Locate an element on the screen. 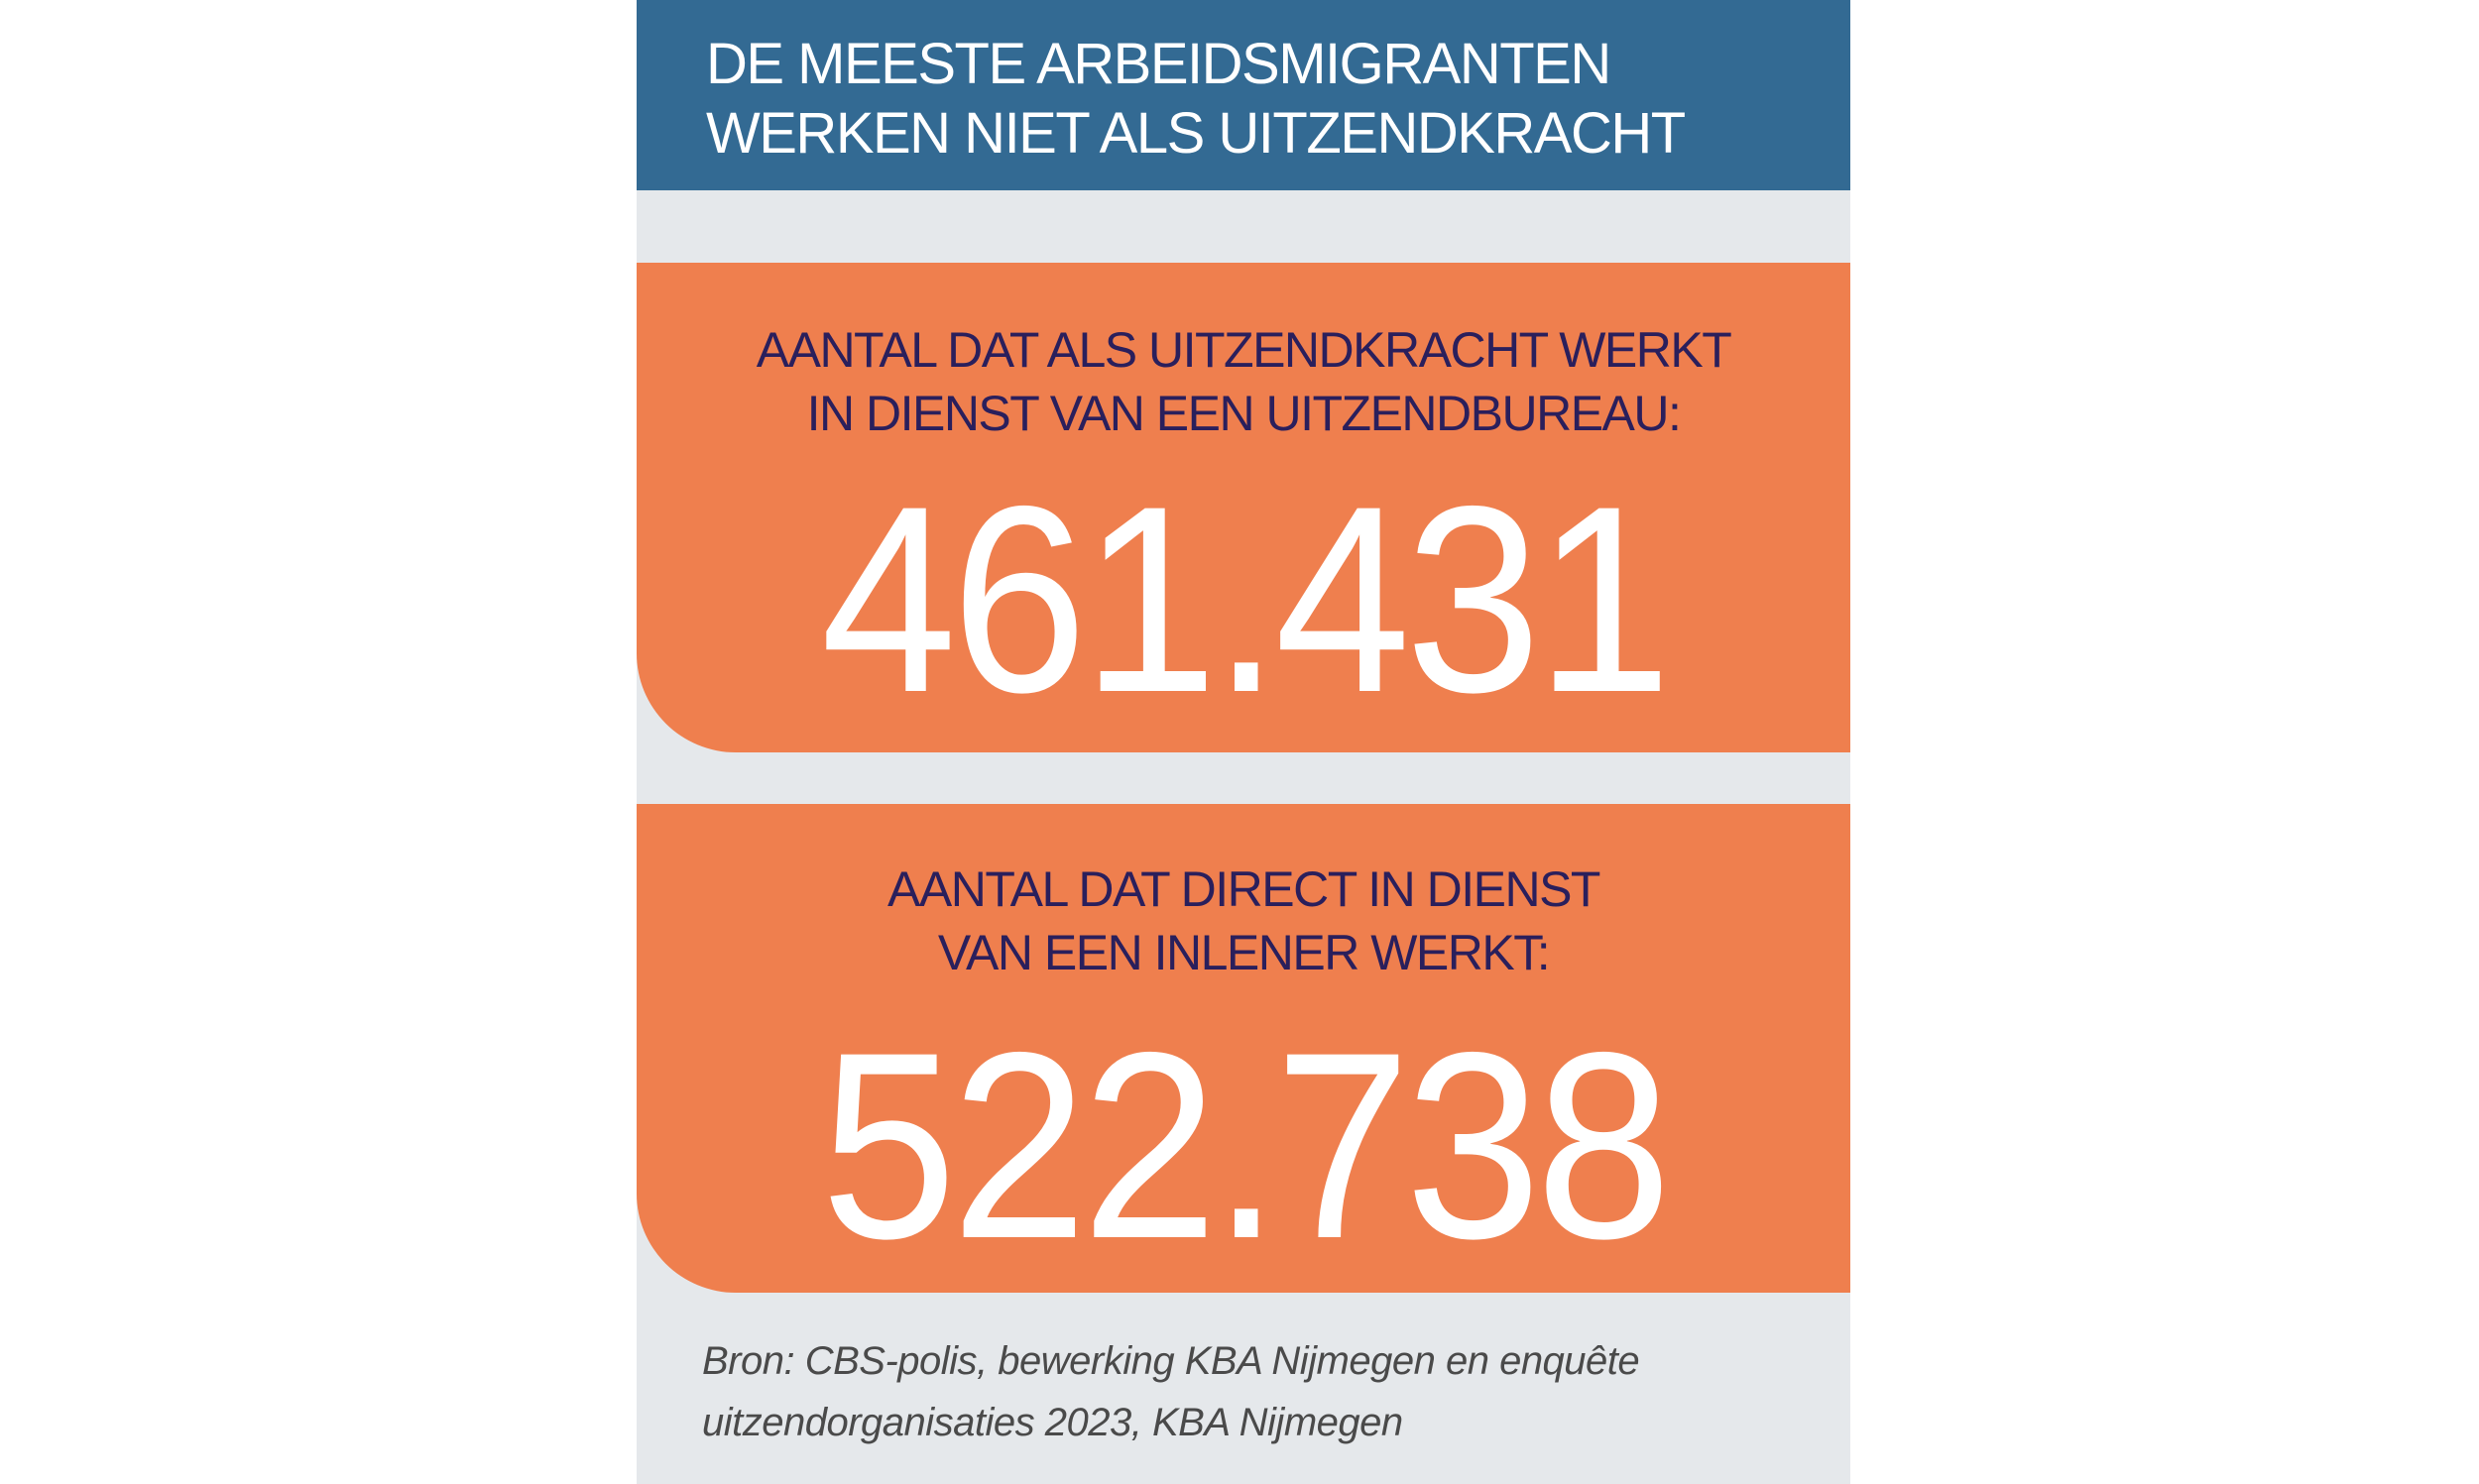  stat-label-line-1: AANTAL DAT DIRECT IN DIENST is located at coordinates (1243, 889).